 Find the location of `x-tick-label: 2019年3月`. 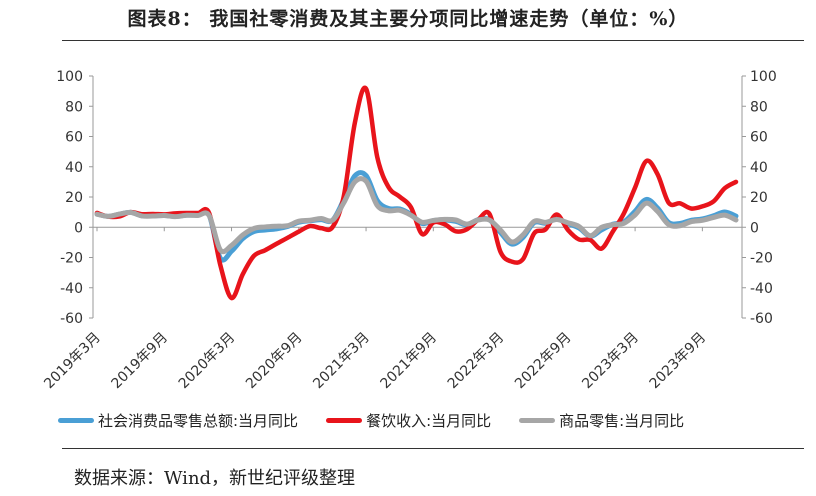

x-tick-label: 2019年3月 is located at coordinates (72, 361).